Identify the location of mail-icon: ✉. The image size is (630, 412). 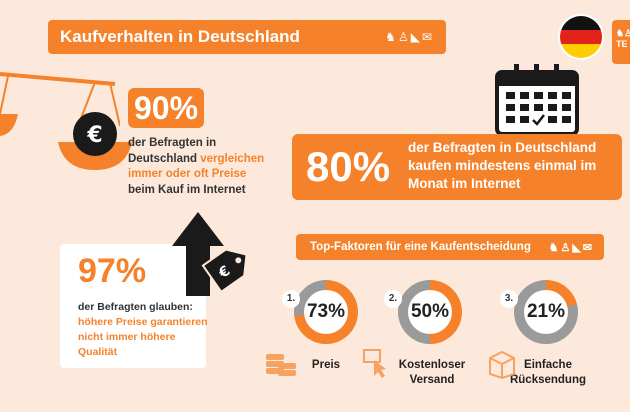
(427, 37).